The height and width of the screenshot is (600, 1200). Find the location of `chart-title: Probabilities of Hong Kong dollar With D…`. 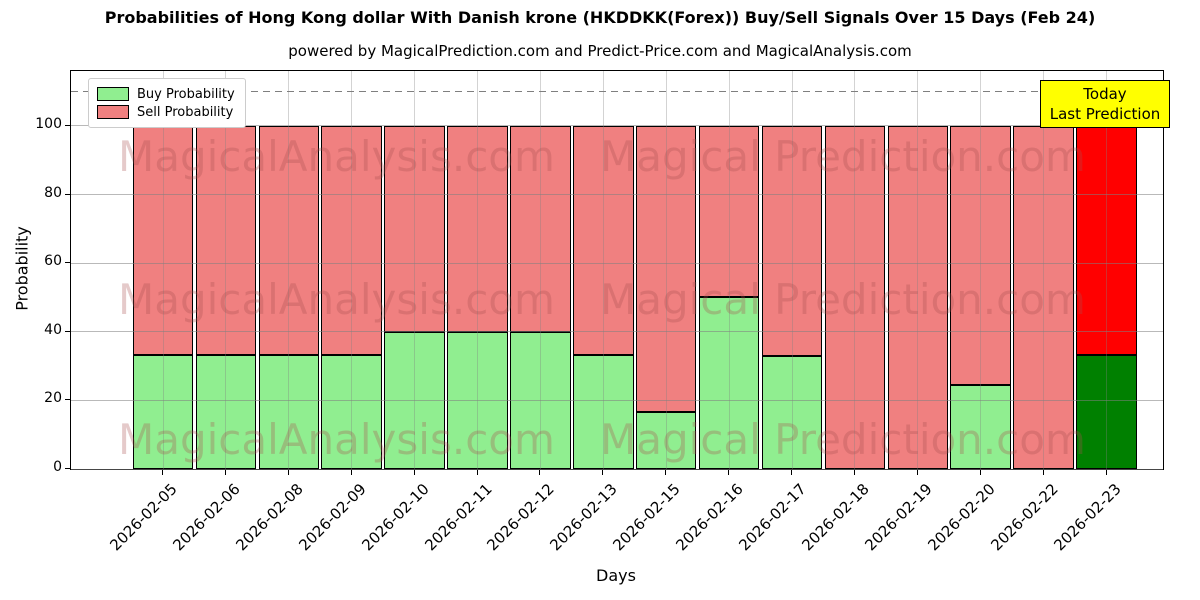

chart-title: Probabilities of Hong Kong dollar With D… is located at coordinates (600, 17).